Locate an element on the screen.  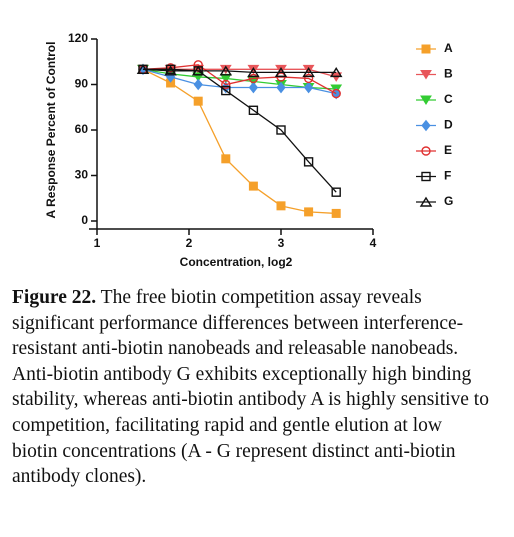
y-axis-title: A Response Percent of Control is located at coordinates (51, 130).